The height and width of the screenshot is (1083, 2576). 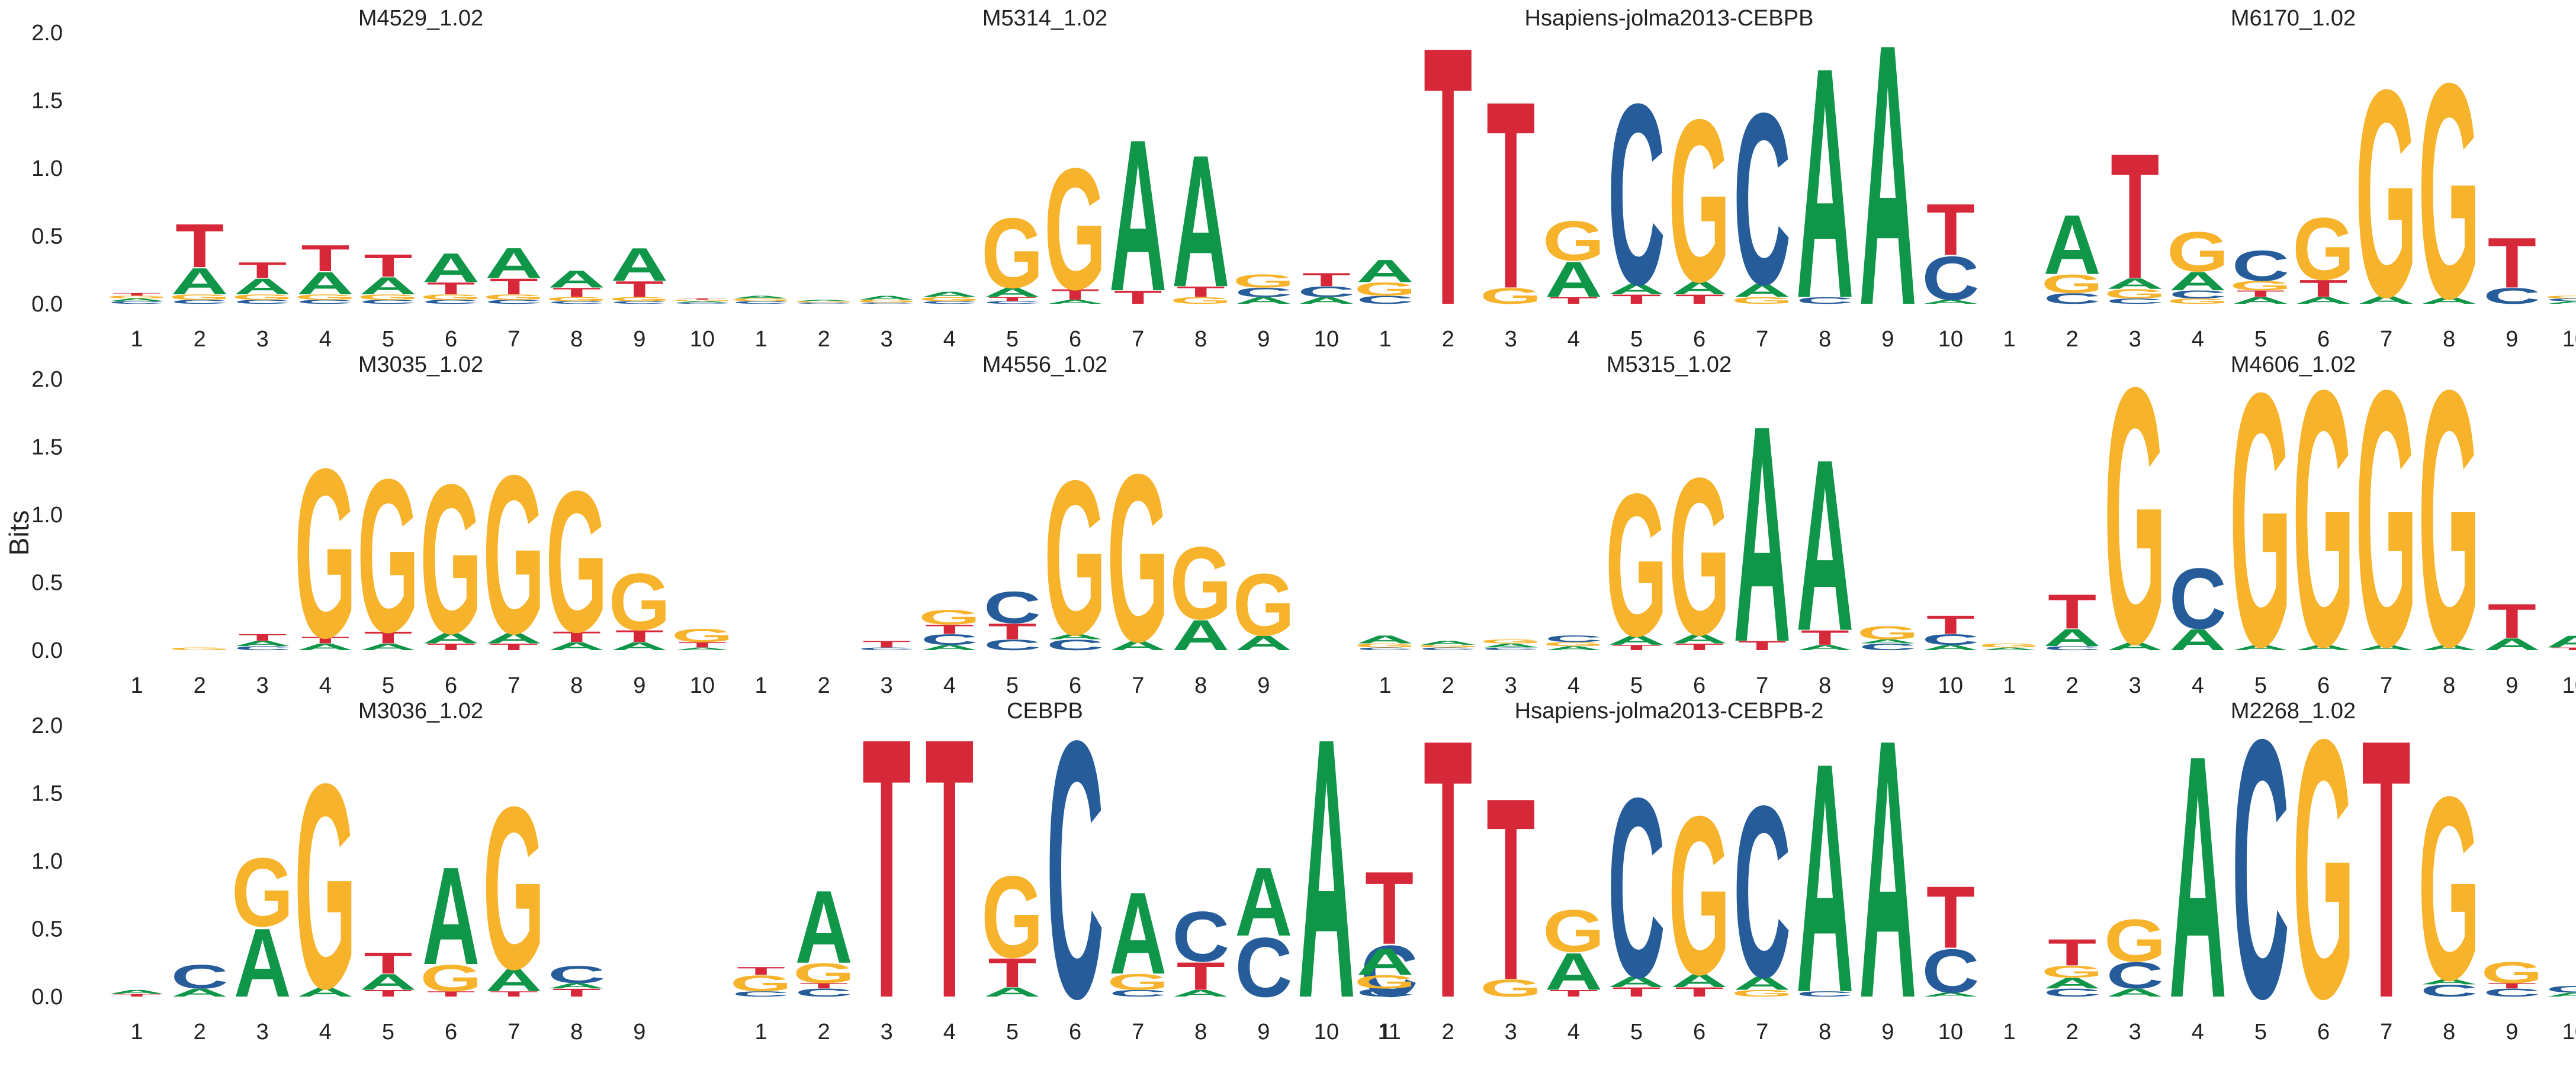 What do you see at coordinates (2072, 686) in the screenshot?
I see `x-tick-label: 2` at bounding box center [2072, 686].